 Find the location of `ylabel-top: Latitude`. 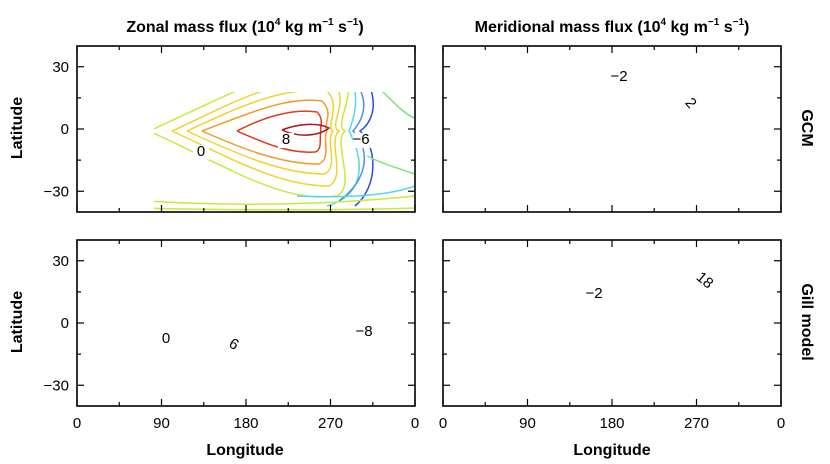

ylabel-top: Latitude is located at coordinates (17, 128).